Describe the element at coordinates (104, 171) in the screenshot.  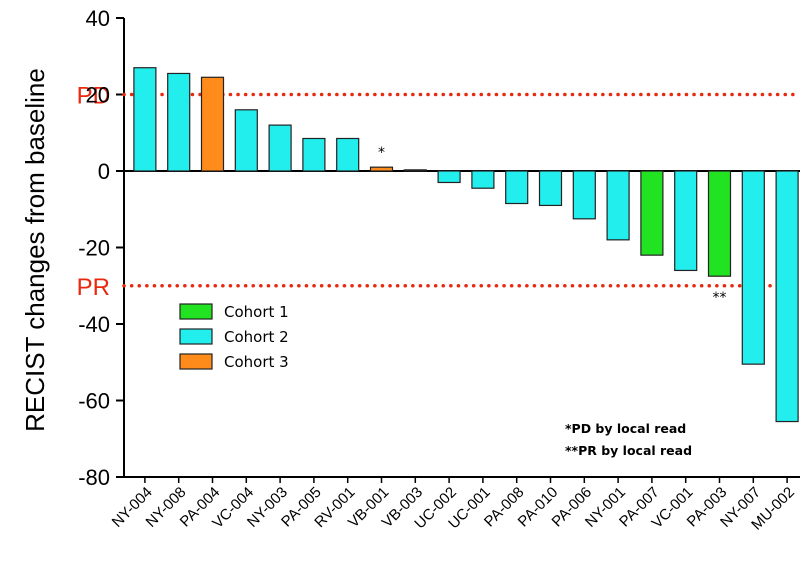
I see `y-tick-label: 0` at that location.